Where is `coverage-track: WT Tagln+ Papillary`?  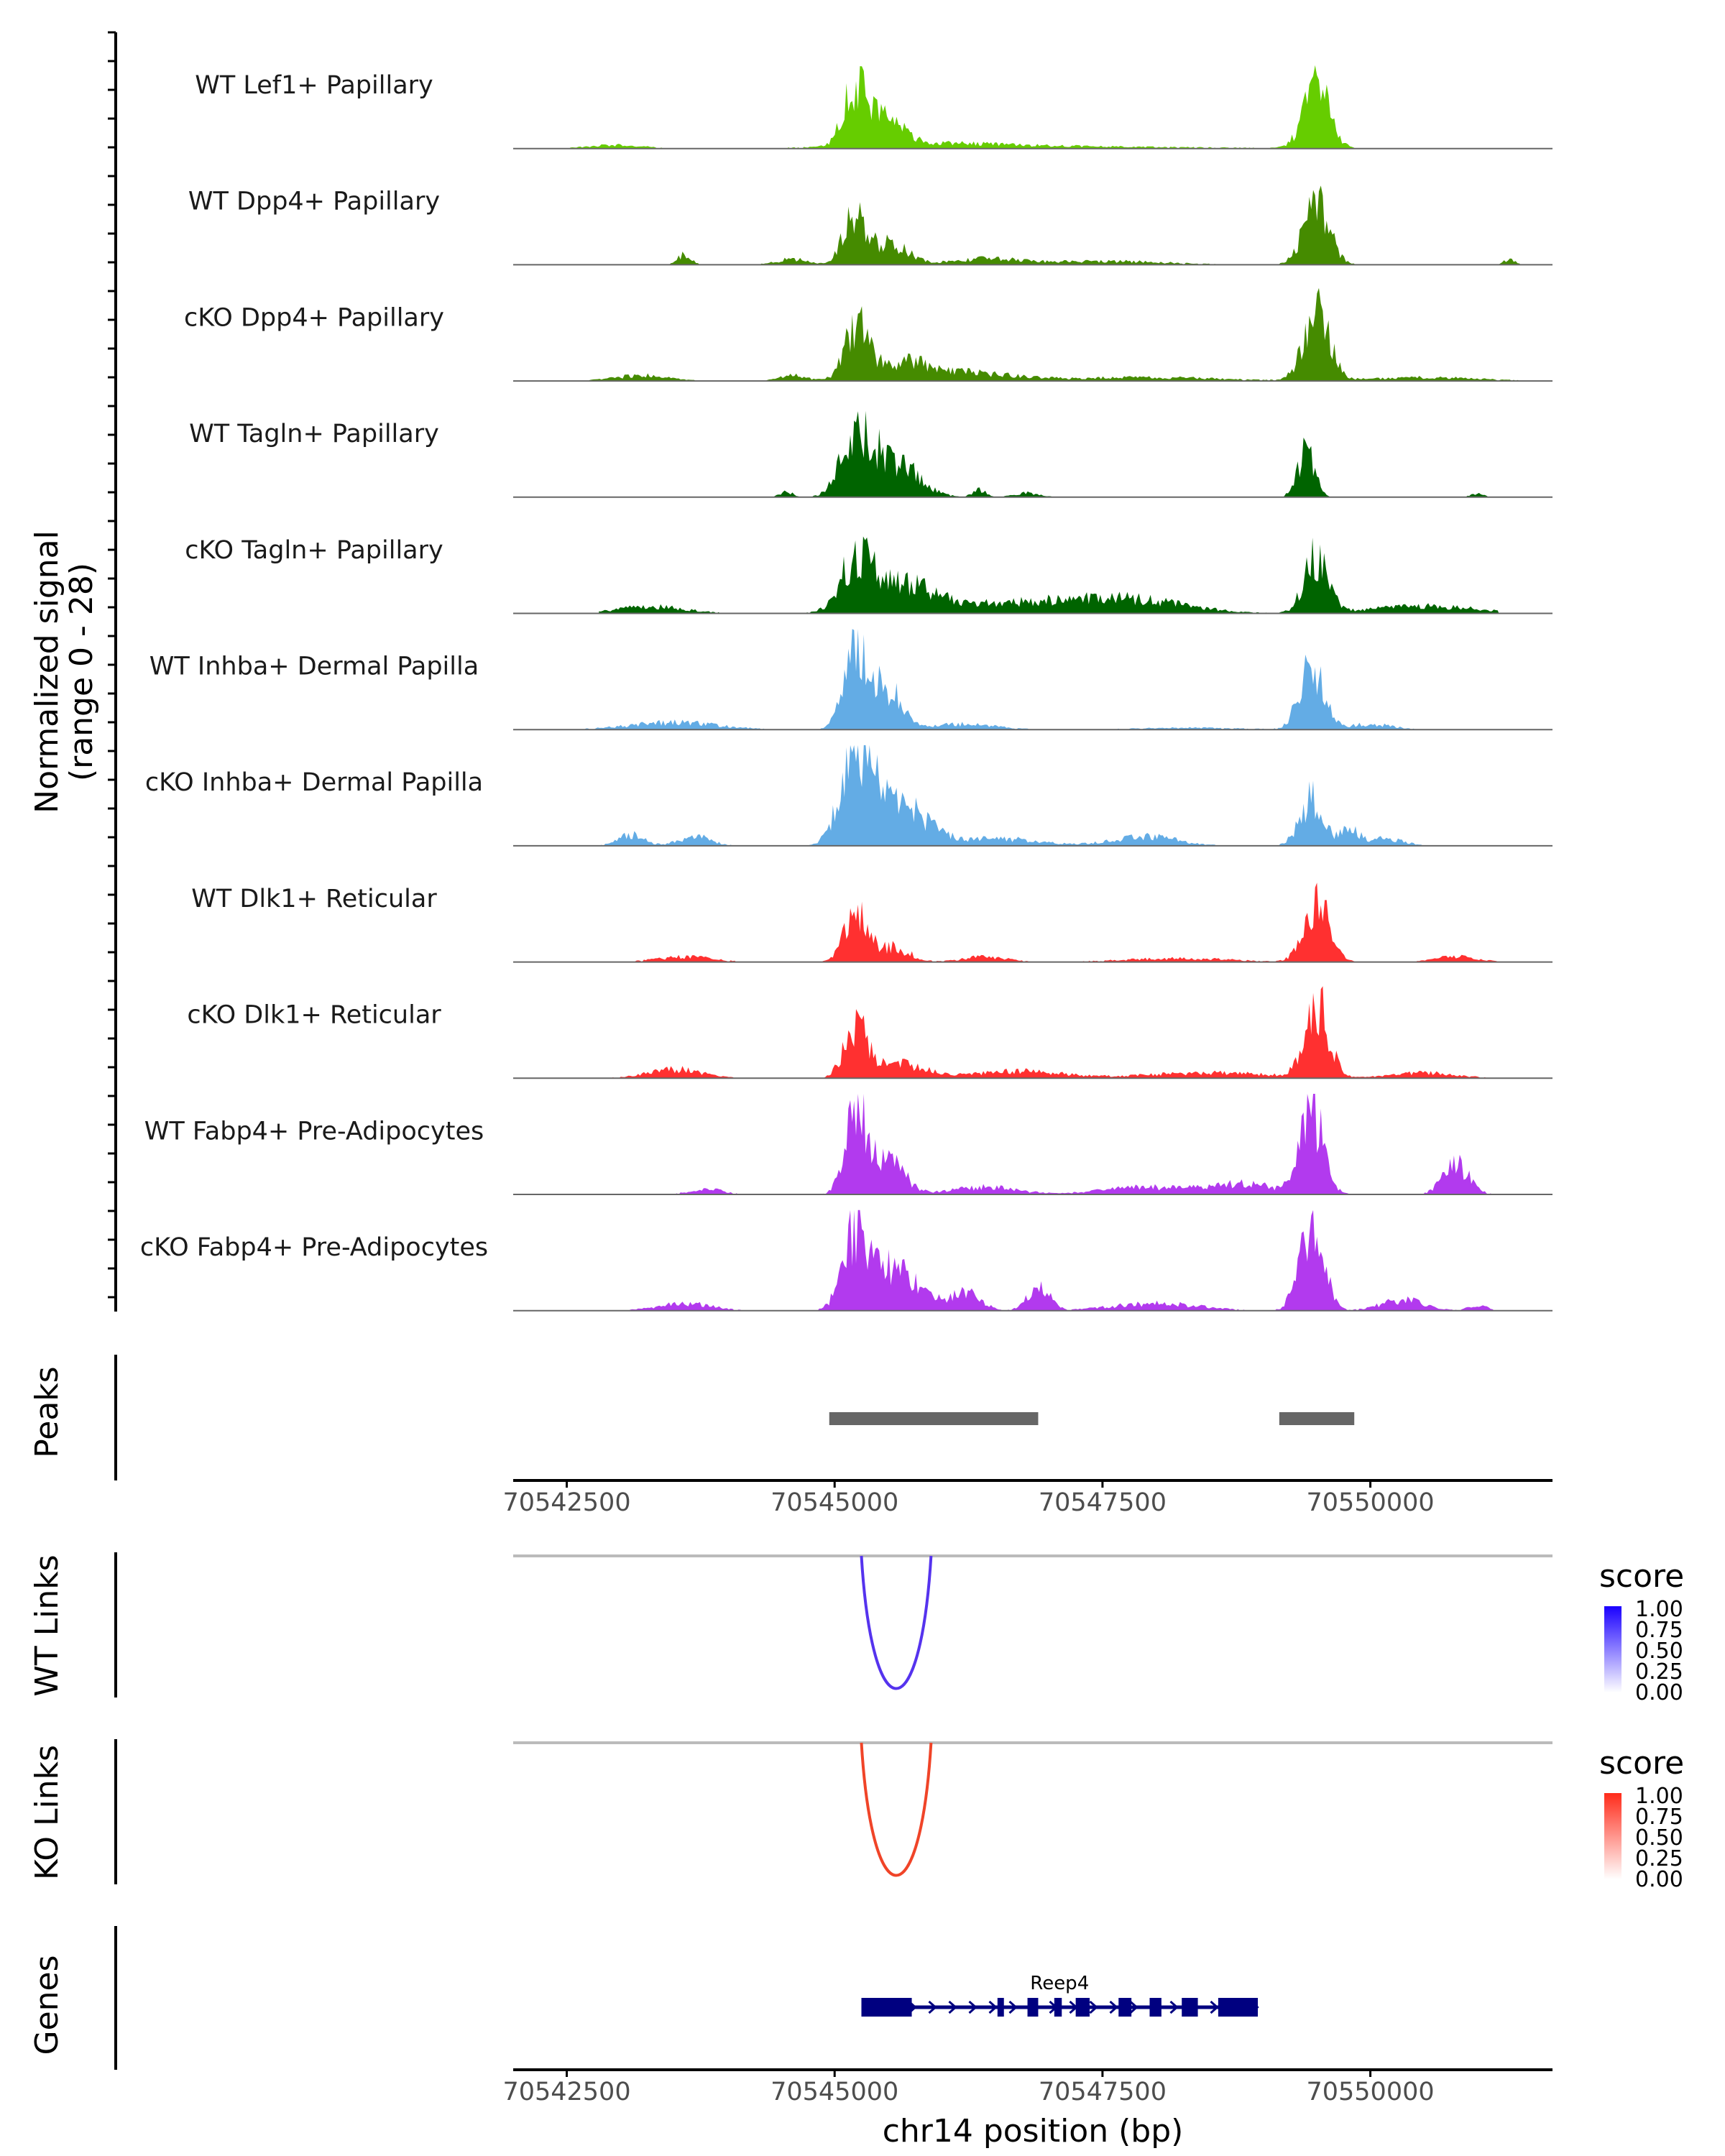
coverage-track: WT Tagln+ Papillary is located at coordinates (870, 454).